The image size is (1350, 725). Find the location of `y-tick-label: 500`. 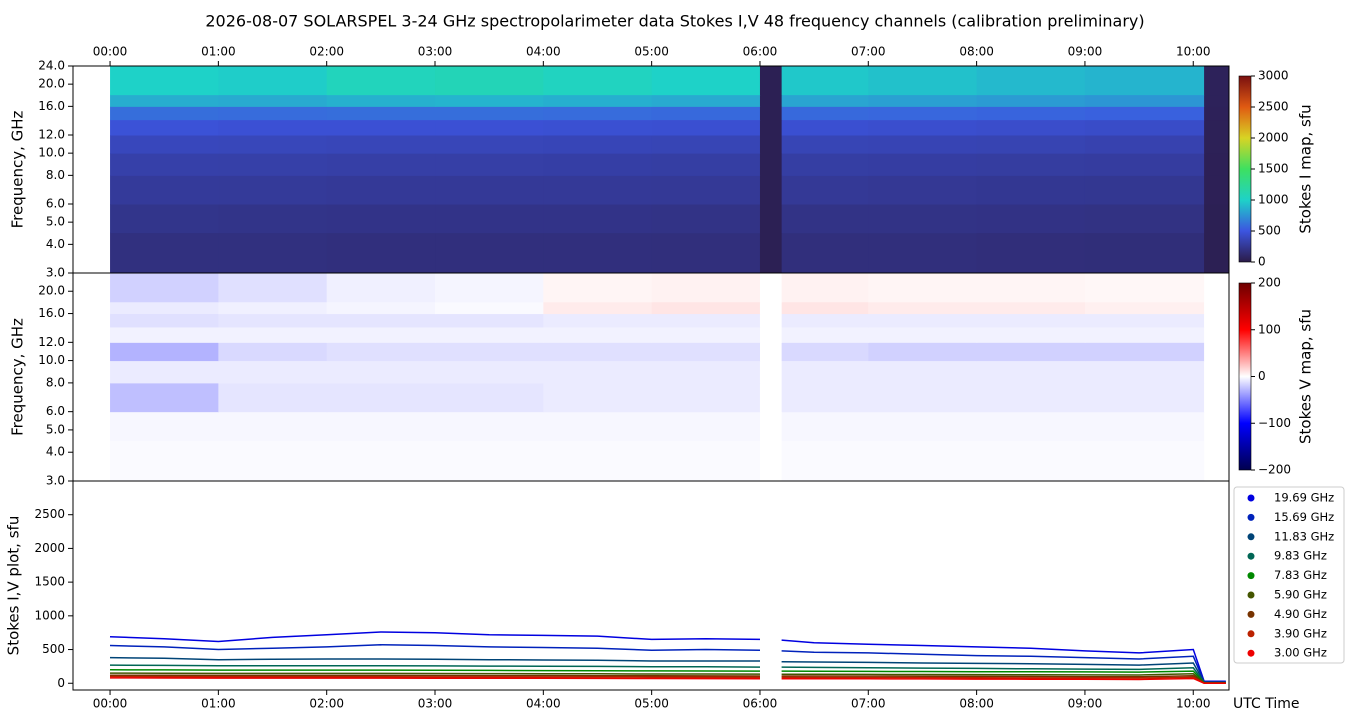

y-tick-label: 500 is located at coordinates (53, 649).